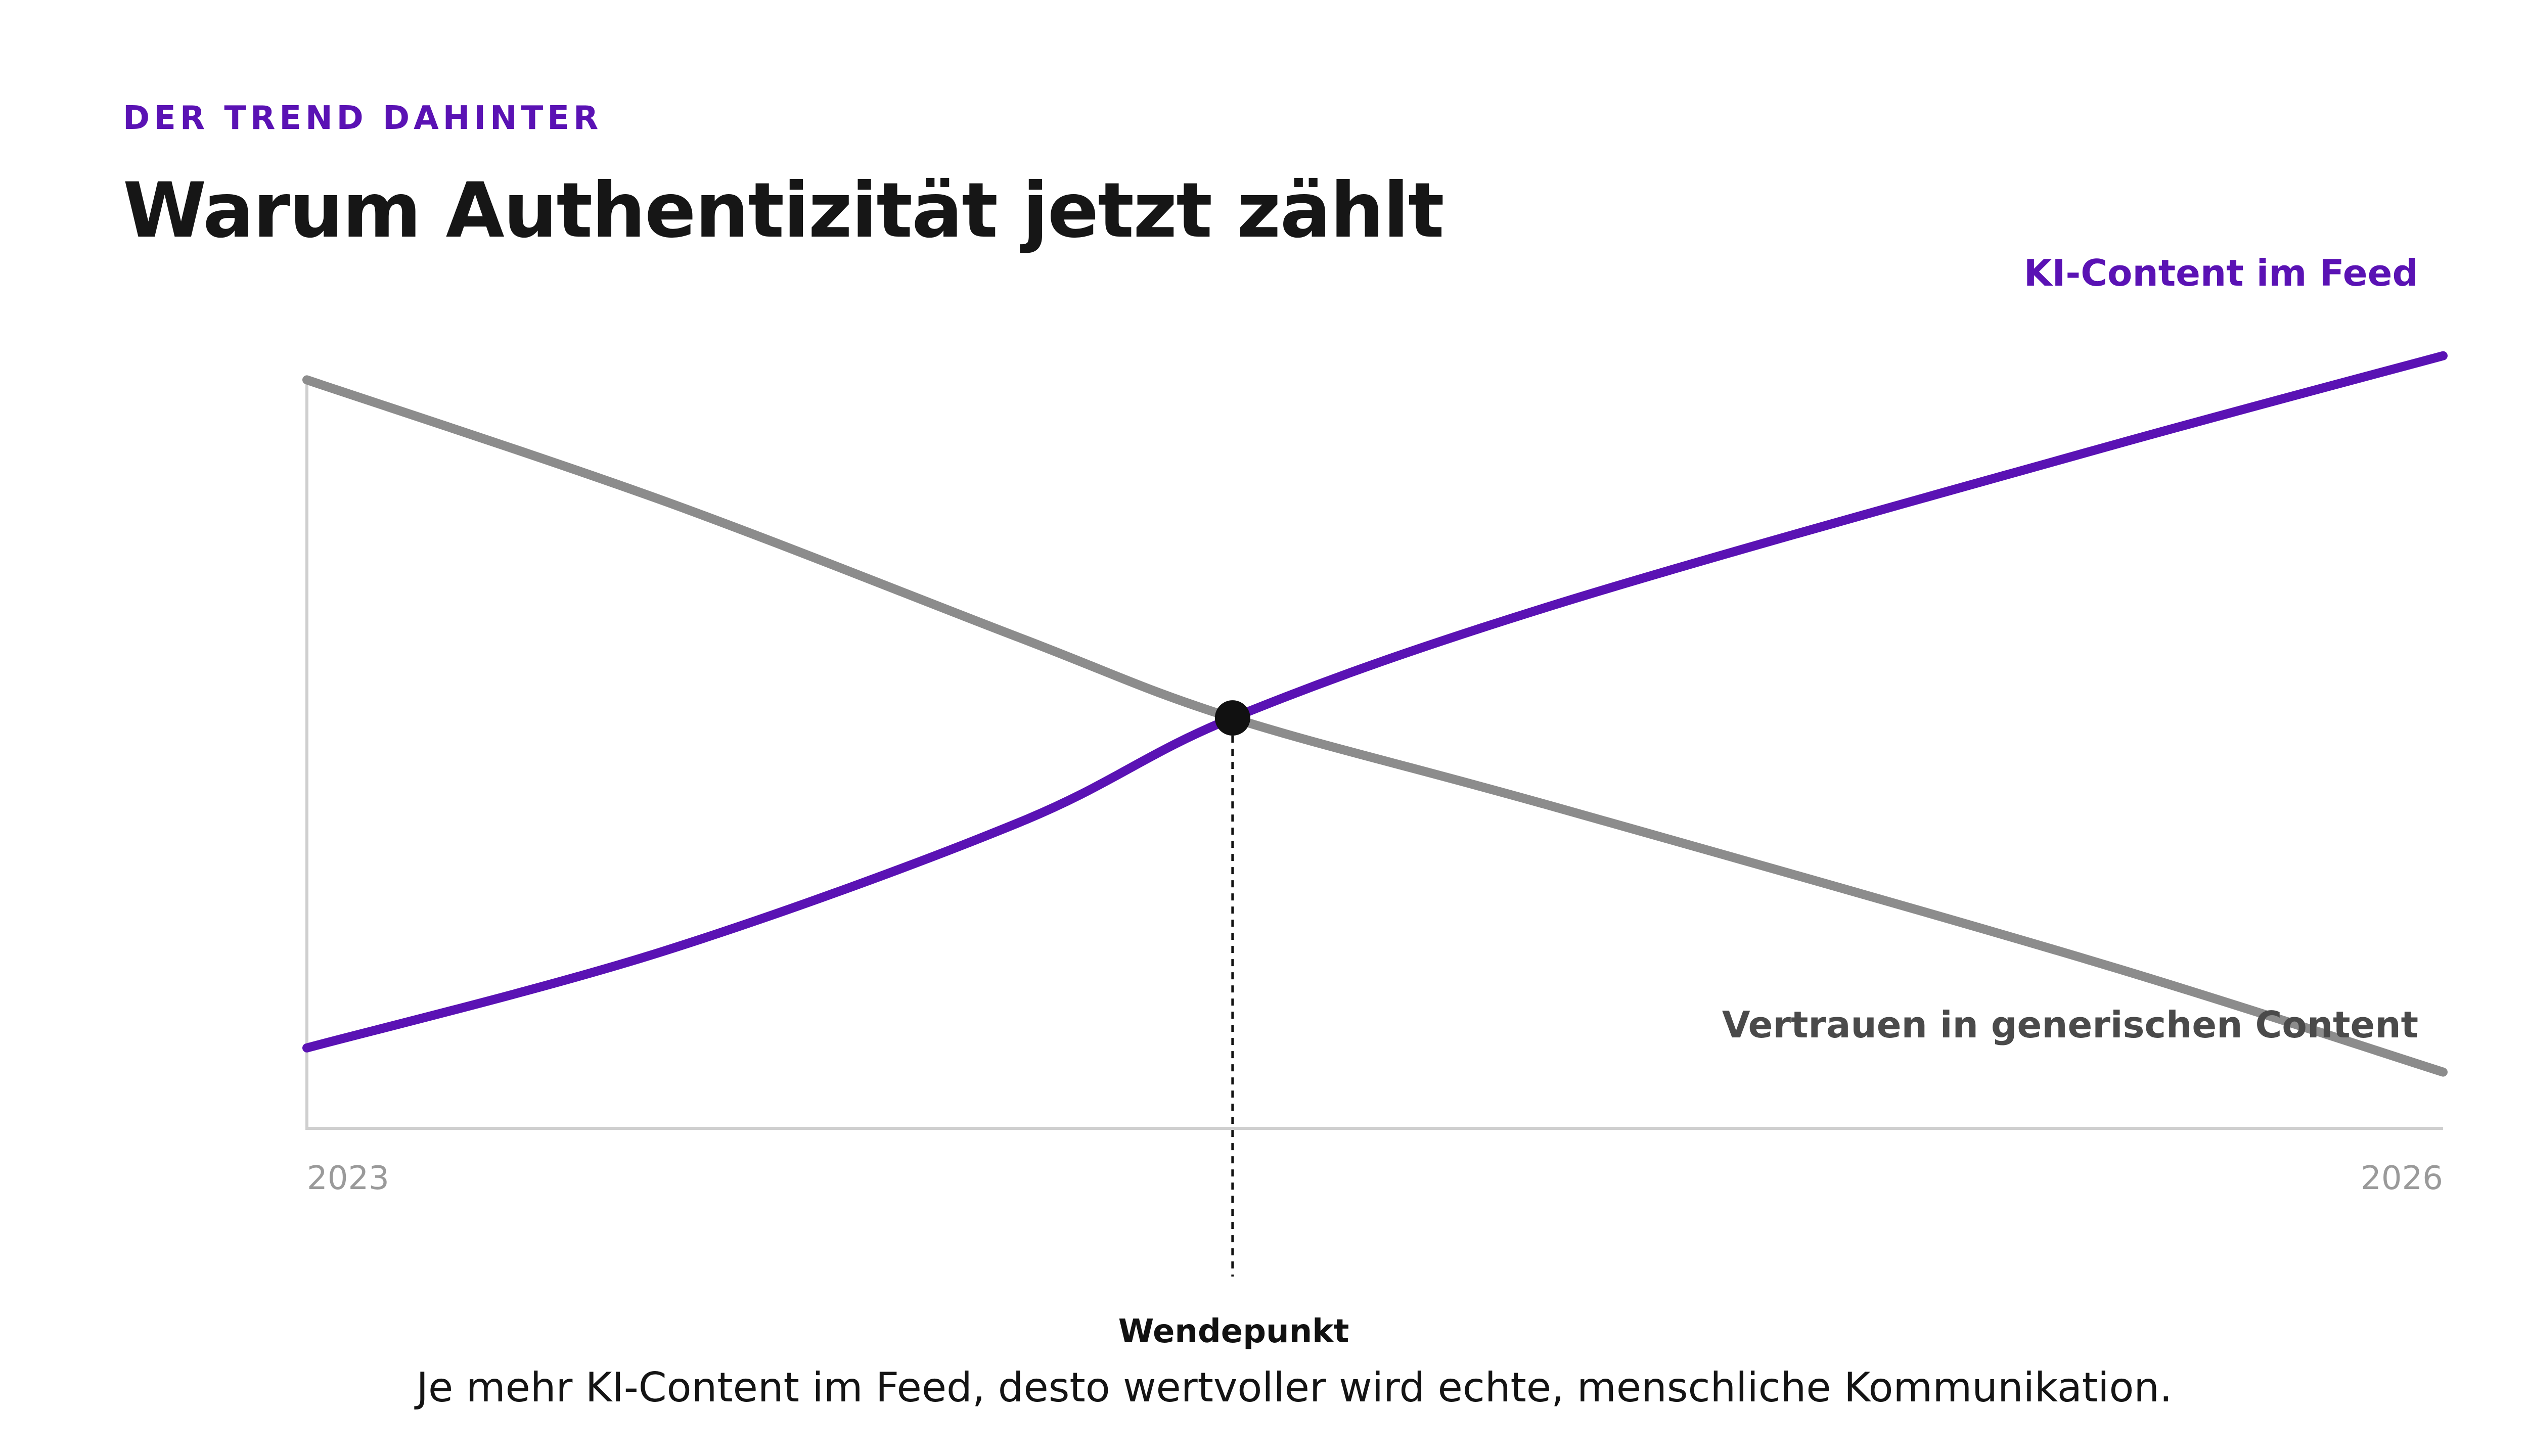  Describe the element at coordinates (2221, 273) in the screenshot. I see `series-label-ki-content: KI-Content im Feed` at that location.